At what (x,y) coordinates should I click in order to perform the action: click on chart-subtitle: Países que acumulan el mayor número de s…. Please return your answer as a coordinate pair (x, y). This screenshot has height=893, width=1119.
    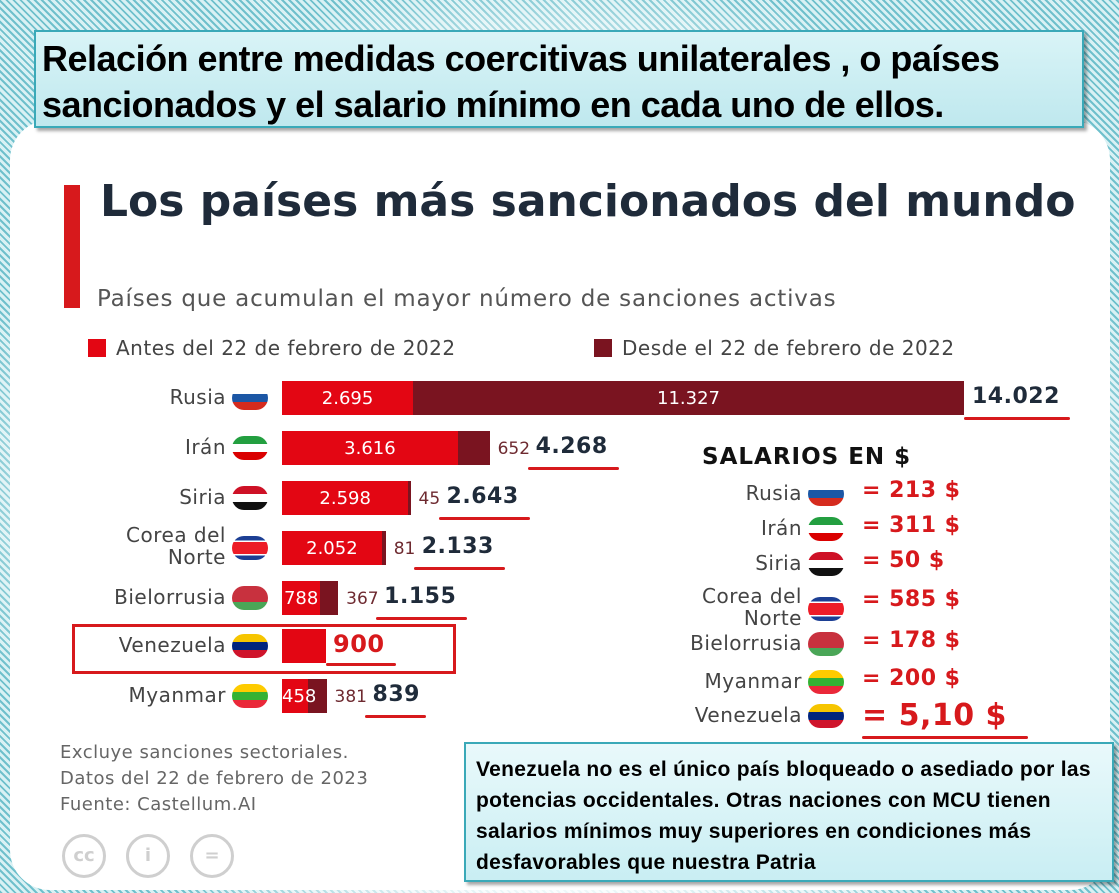
    Looking at the image, I should click on (467, 299).